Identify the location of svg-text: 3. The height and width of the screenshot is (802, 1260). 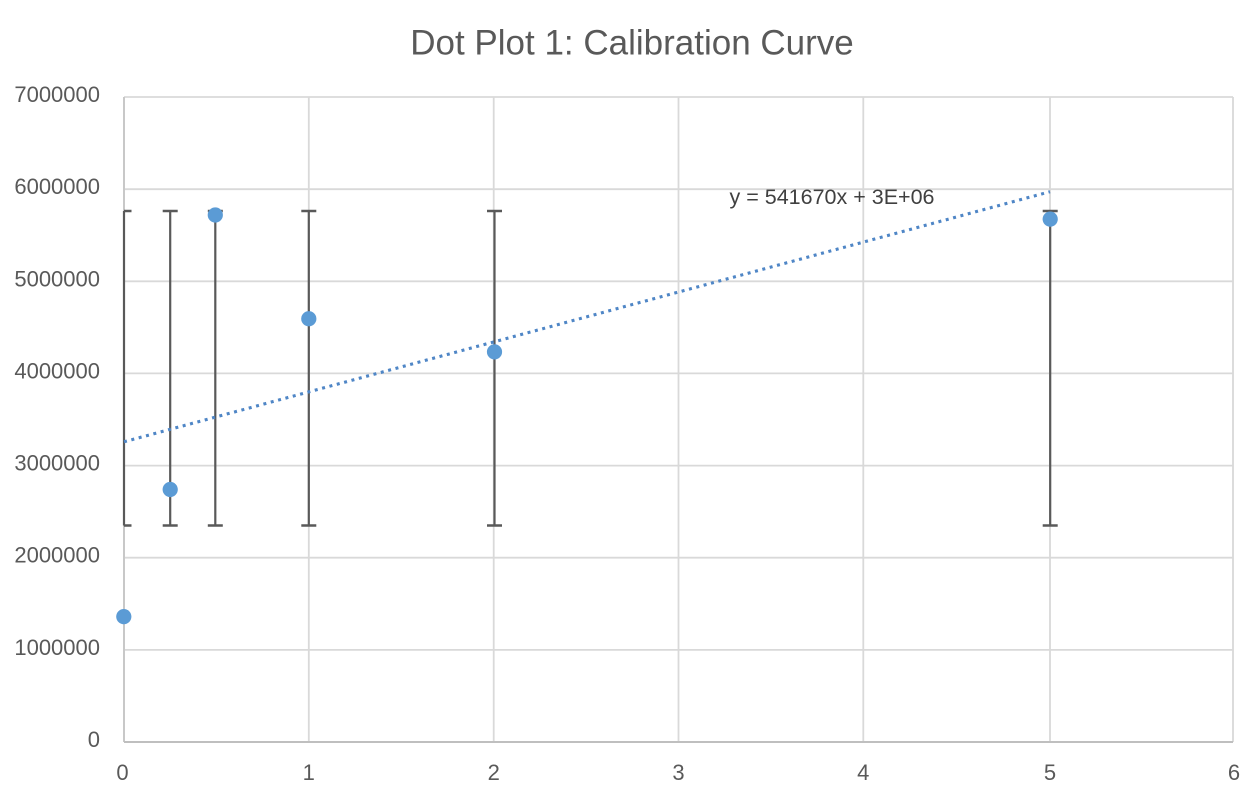
(678, 772).